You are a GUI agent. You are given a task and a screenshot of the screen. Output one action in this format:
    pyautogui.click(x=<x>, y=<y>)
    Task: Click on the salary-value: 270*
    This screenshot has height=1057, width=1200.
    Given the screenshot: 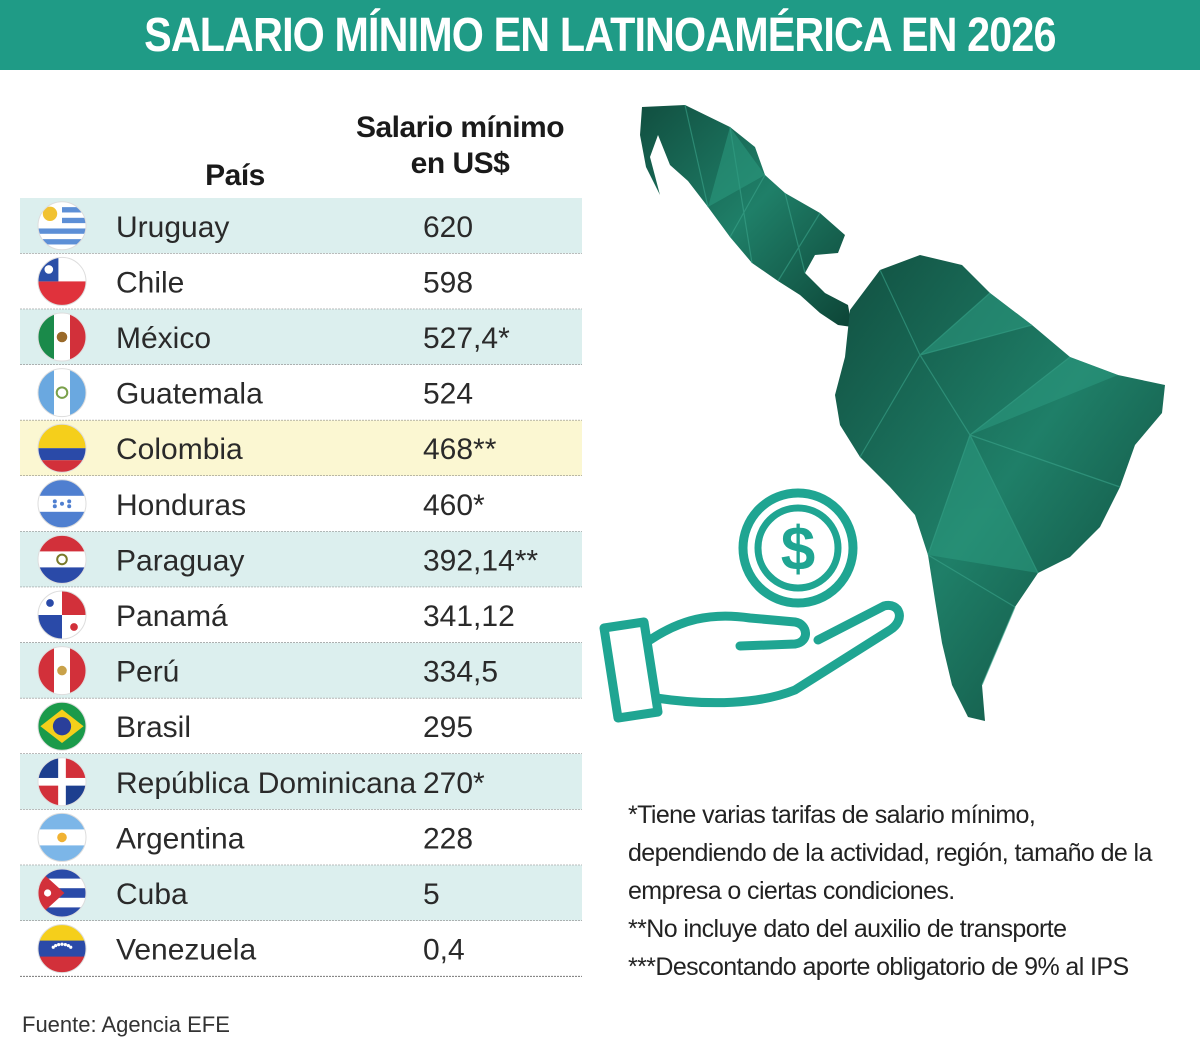 What is the action you would take?
    pyautogui.click(x=454, y=783)
    